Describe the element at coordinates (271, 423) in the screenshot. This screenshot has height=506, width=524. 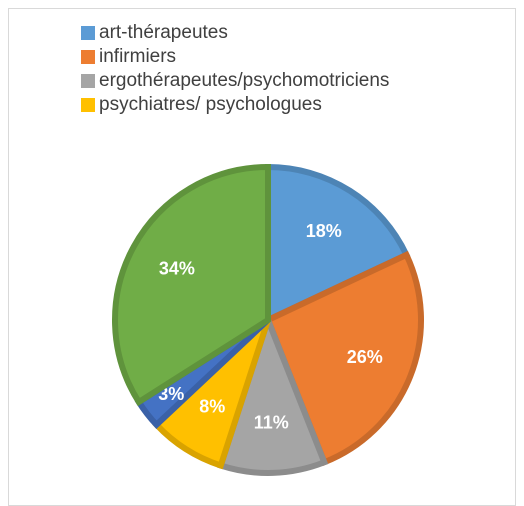
I see `data-label: 11%` at that location.